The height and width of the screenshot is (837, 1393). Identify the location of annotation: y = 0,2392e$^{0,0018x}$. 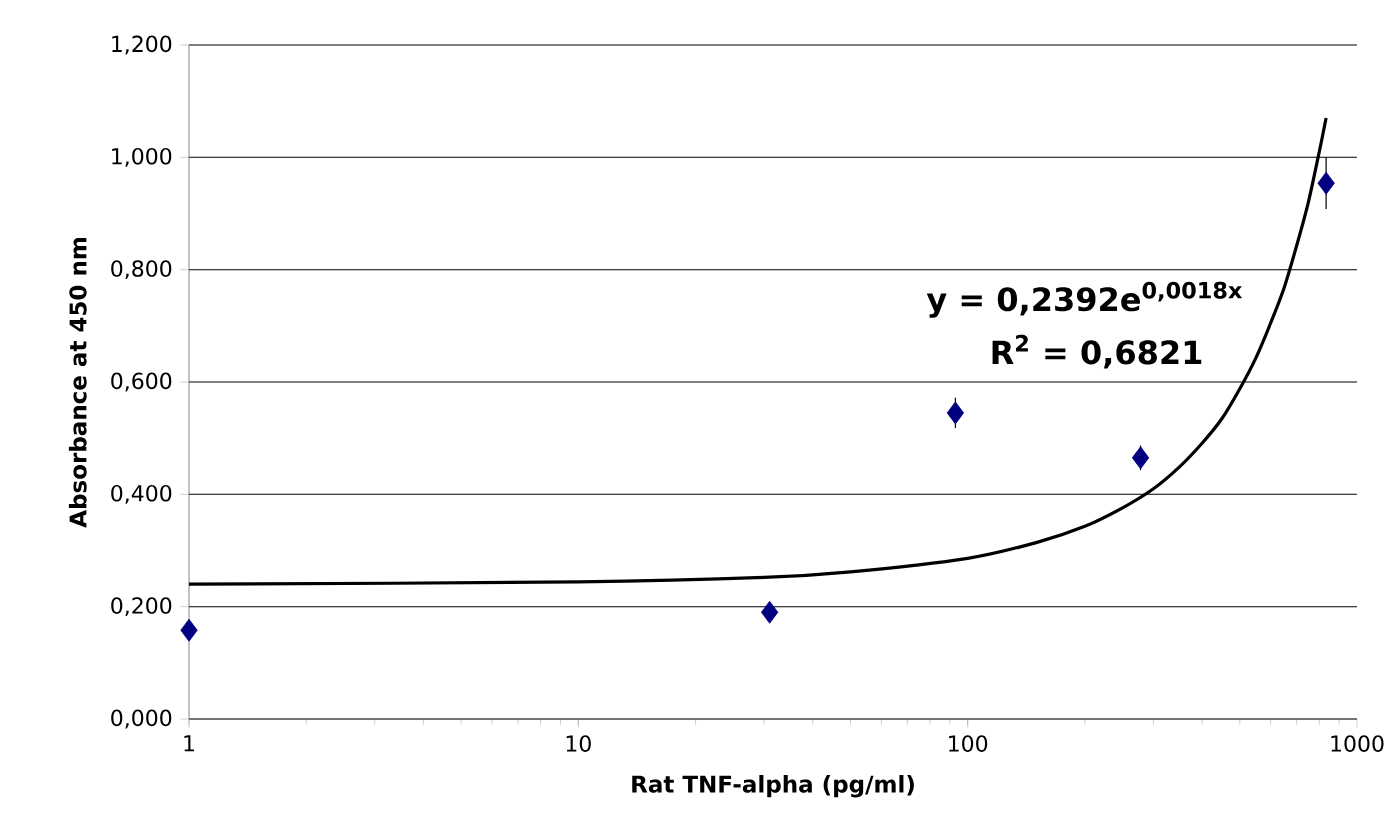
(1084, 299).